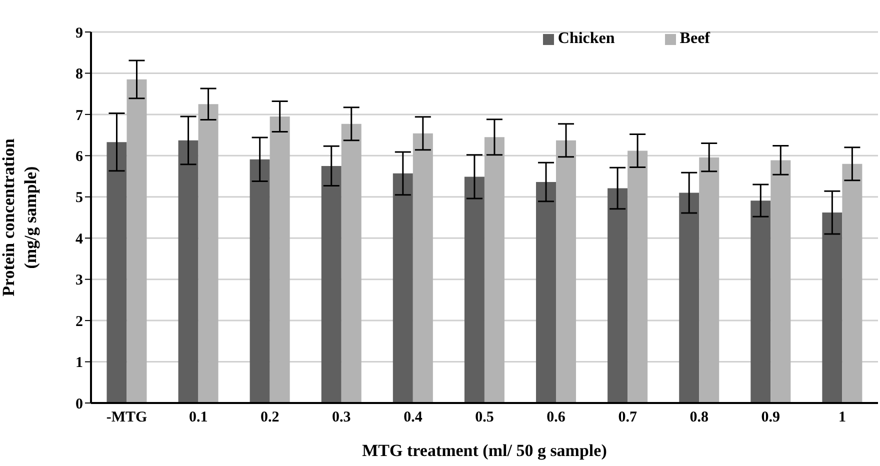 This screenshot has height=466, width=880. Describe the element at coordinates (556, 418) in the screenshot. I see `x-tick-label: 0.6` at that location.